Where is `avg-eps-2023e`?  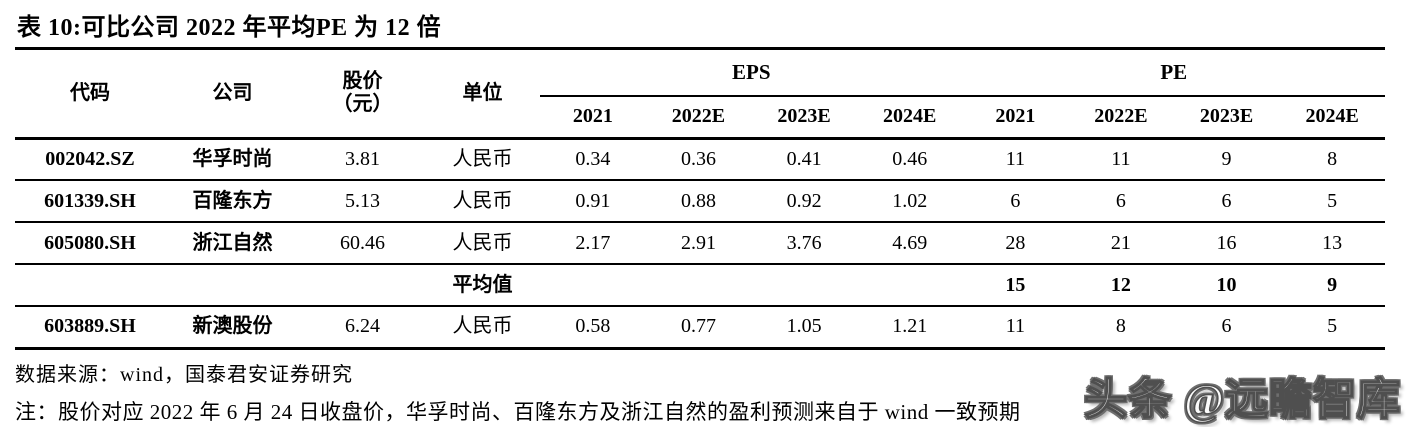
avg-eps-2023e is located at coordinates (804, 285).